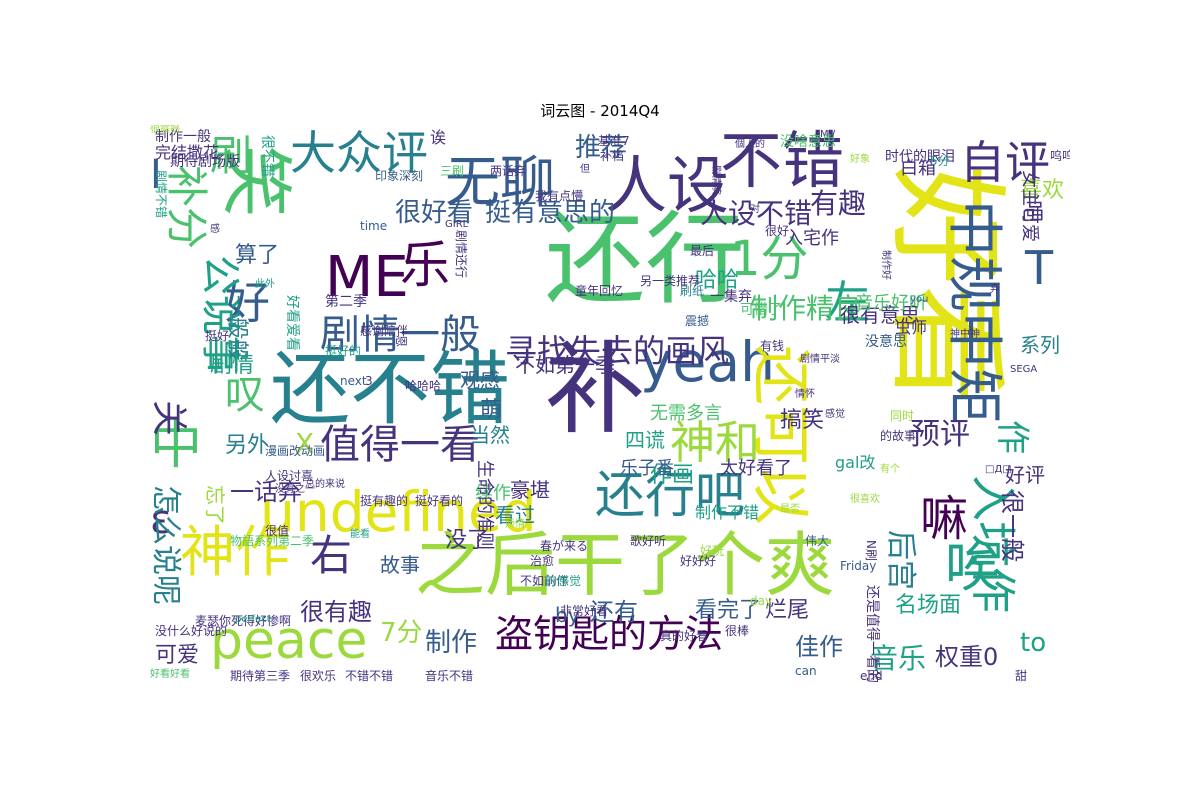 Image resolution: width=1200 pixels, height=800 pixels. I want to click on cloud-word: time, so click(374, 226).